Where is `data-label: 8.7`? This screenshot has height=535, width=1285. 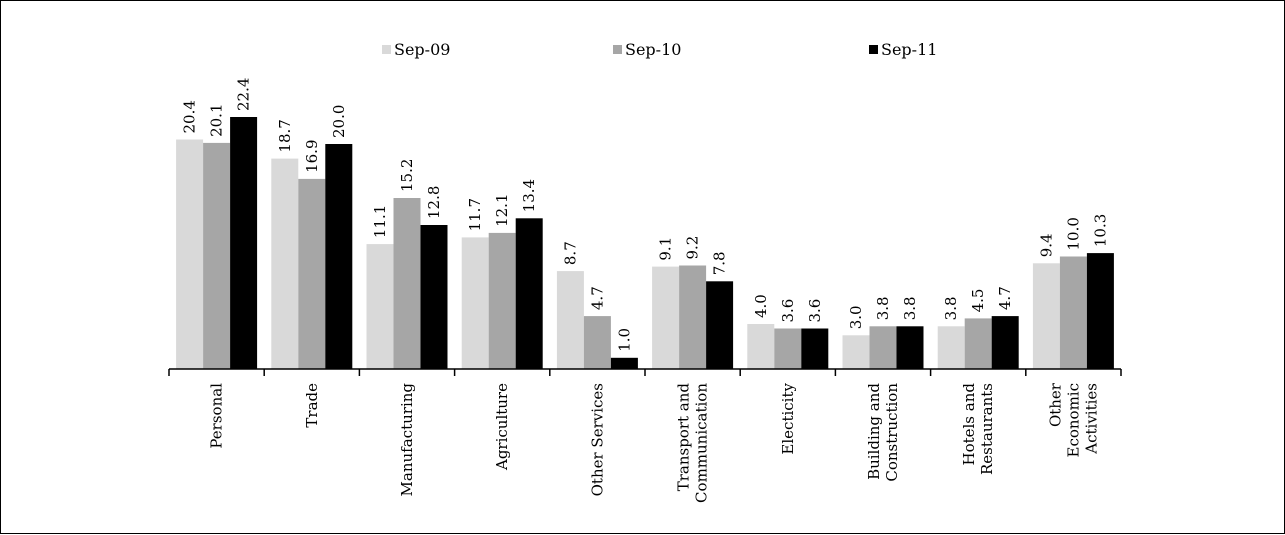
data-label: 8.7 is located at coordinates (570, 253).